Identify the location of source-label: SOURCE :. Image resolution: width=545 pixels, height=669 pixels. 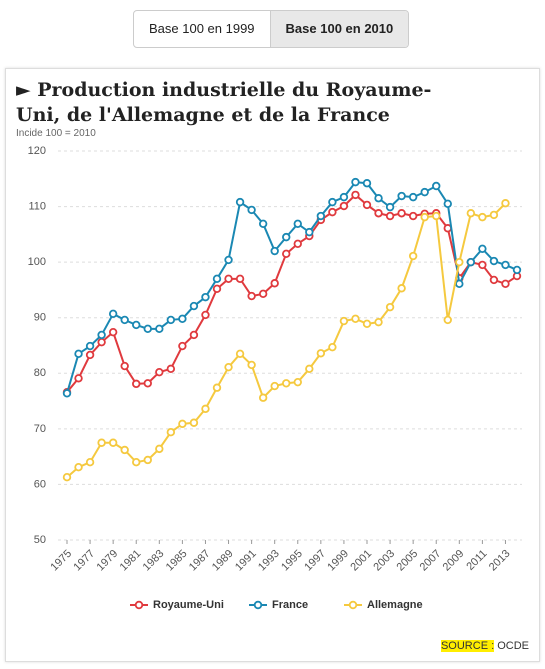
(467, 646).